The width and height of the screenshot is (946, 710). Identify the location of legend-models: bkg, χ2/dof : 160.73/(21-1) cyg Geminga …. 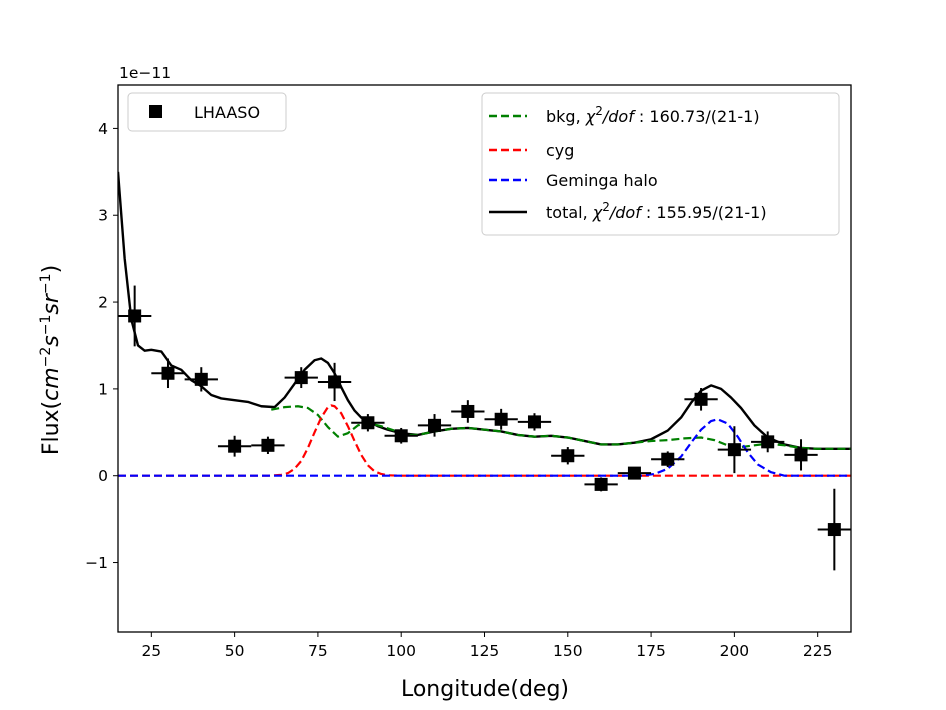
(660, 164).